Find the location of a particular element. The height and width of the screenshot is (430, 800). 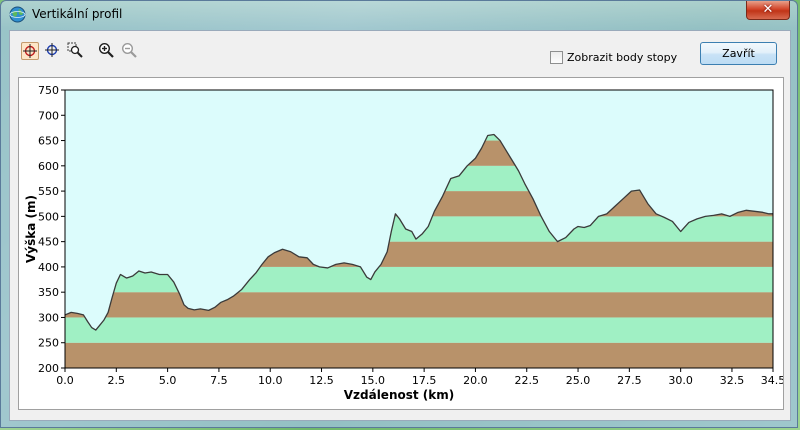

window-close-button: ✕ is located at coordinates (768, 10).